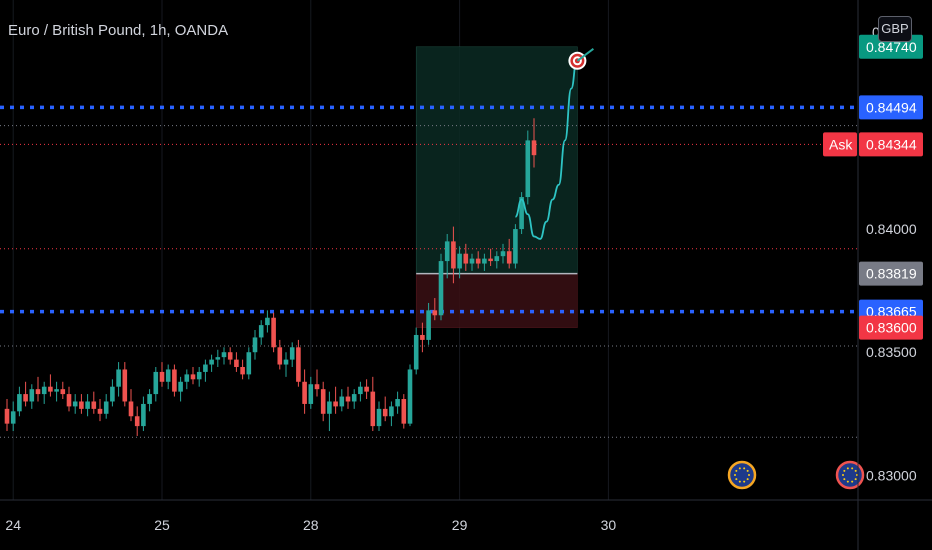 The width and height of the screenshot is (932, 550). I want to click on time-axis-label: 30, so click(609, 525).